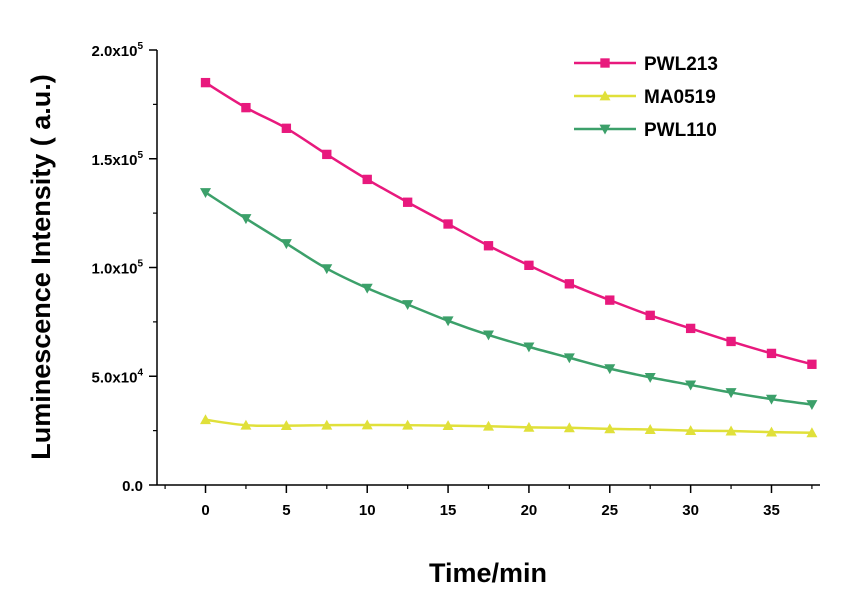 The width and height of the screenshot is (851, 597). Describe the element at coordinates (488, 502) in the screenshot. I see `x-axis-ticks: 0 5 10 15 20 25 30 35` at that location.